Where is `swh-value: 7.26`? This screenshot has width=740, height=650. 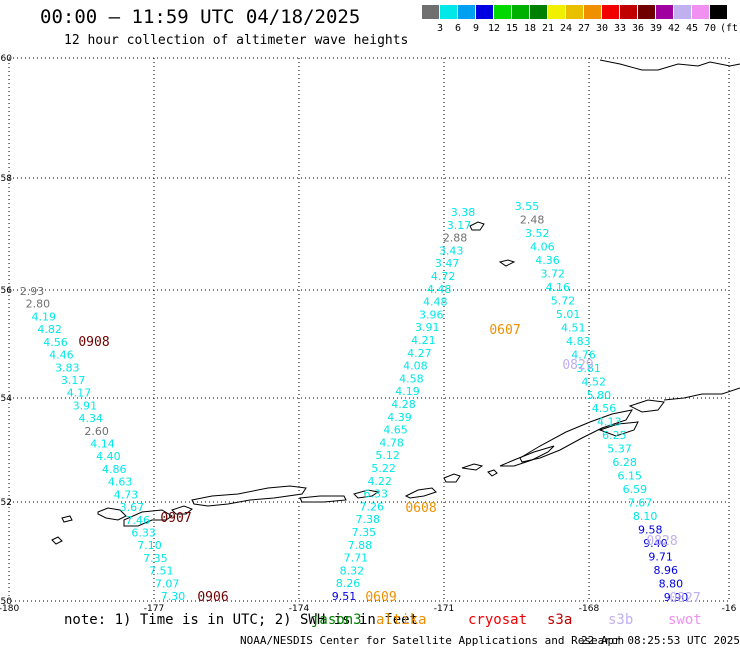 swh-value: 7.26 is located at coordinates (372, 506).